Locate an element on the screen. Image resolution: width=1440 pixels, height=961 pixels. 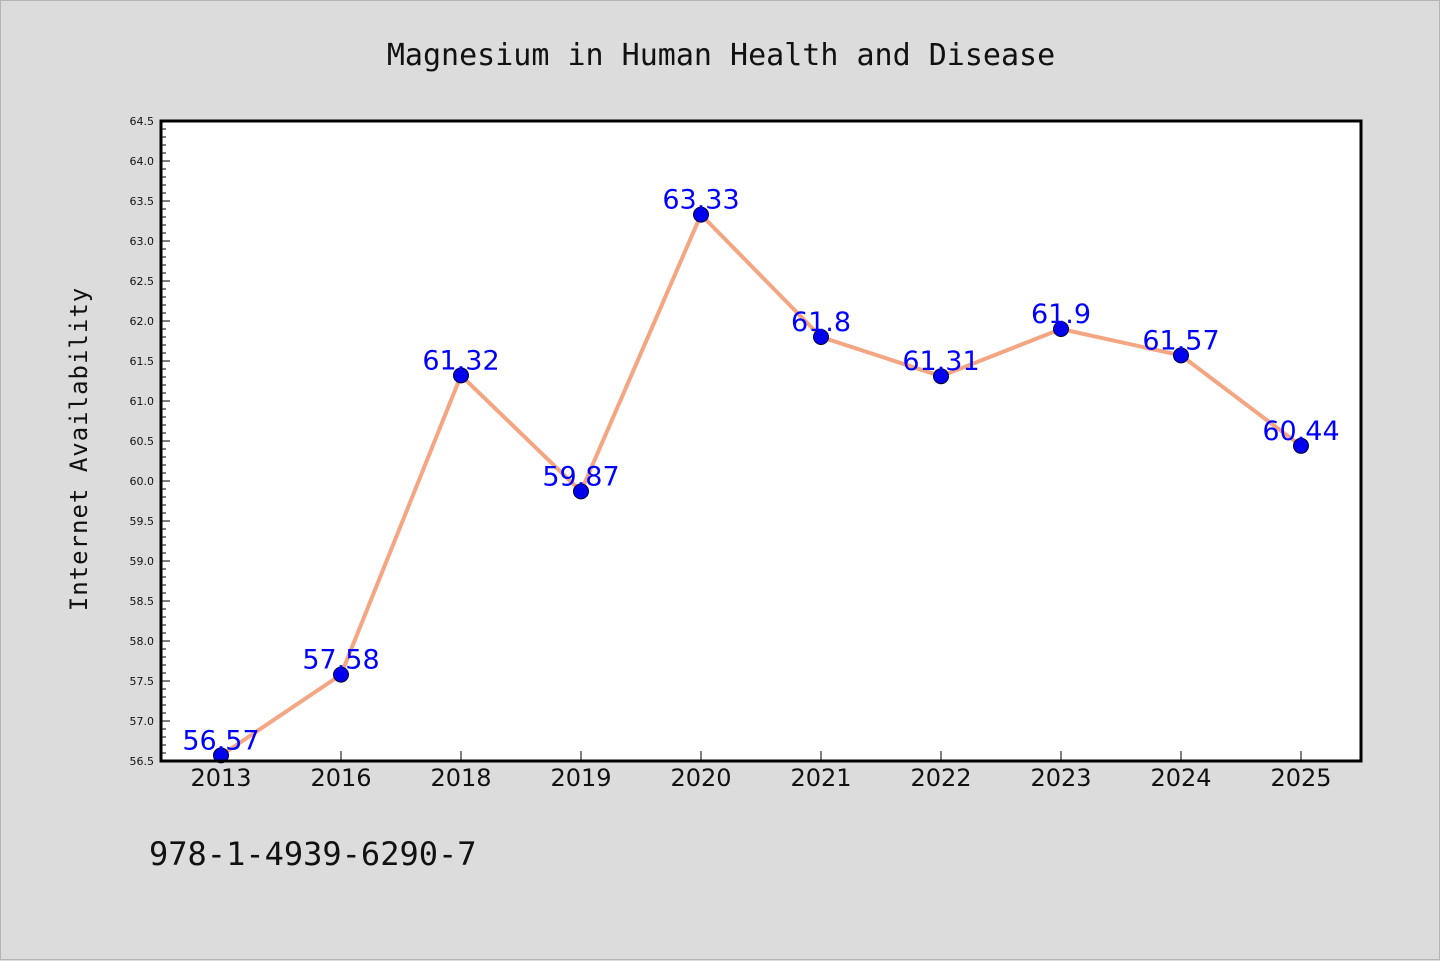
y-tick-label: 60.5 is located at coordinates (142, 441).